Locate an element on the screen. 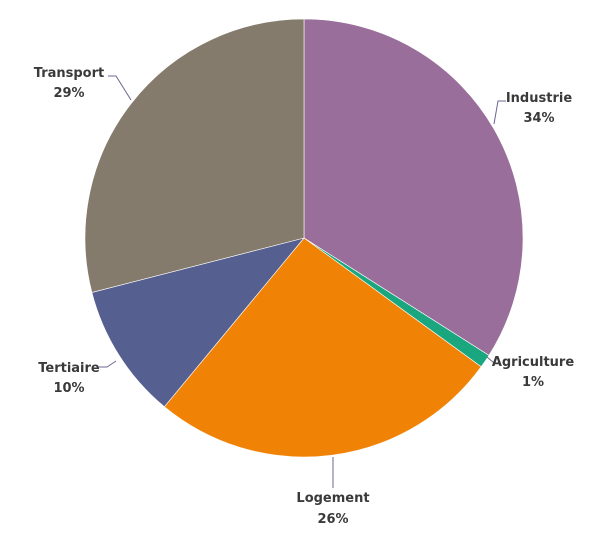 This screenshot has height=549, width=600. leader-agriculture is located at coordinates (490, 360).